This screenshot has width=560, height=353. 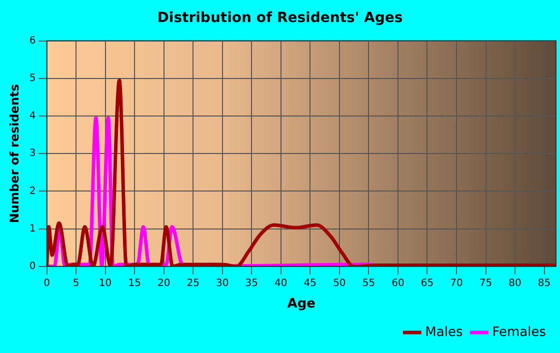 I want to click on x-tick-label: 85, so click(x=544, y=283).